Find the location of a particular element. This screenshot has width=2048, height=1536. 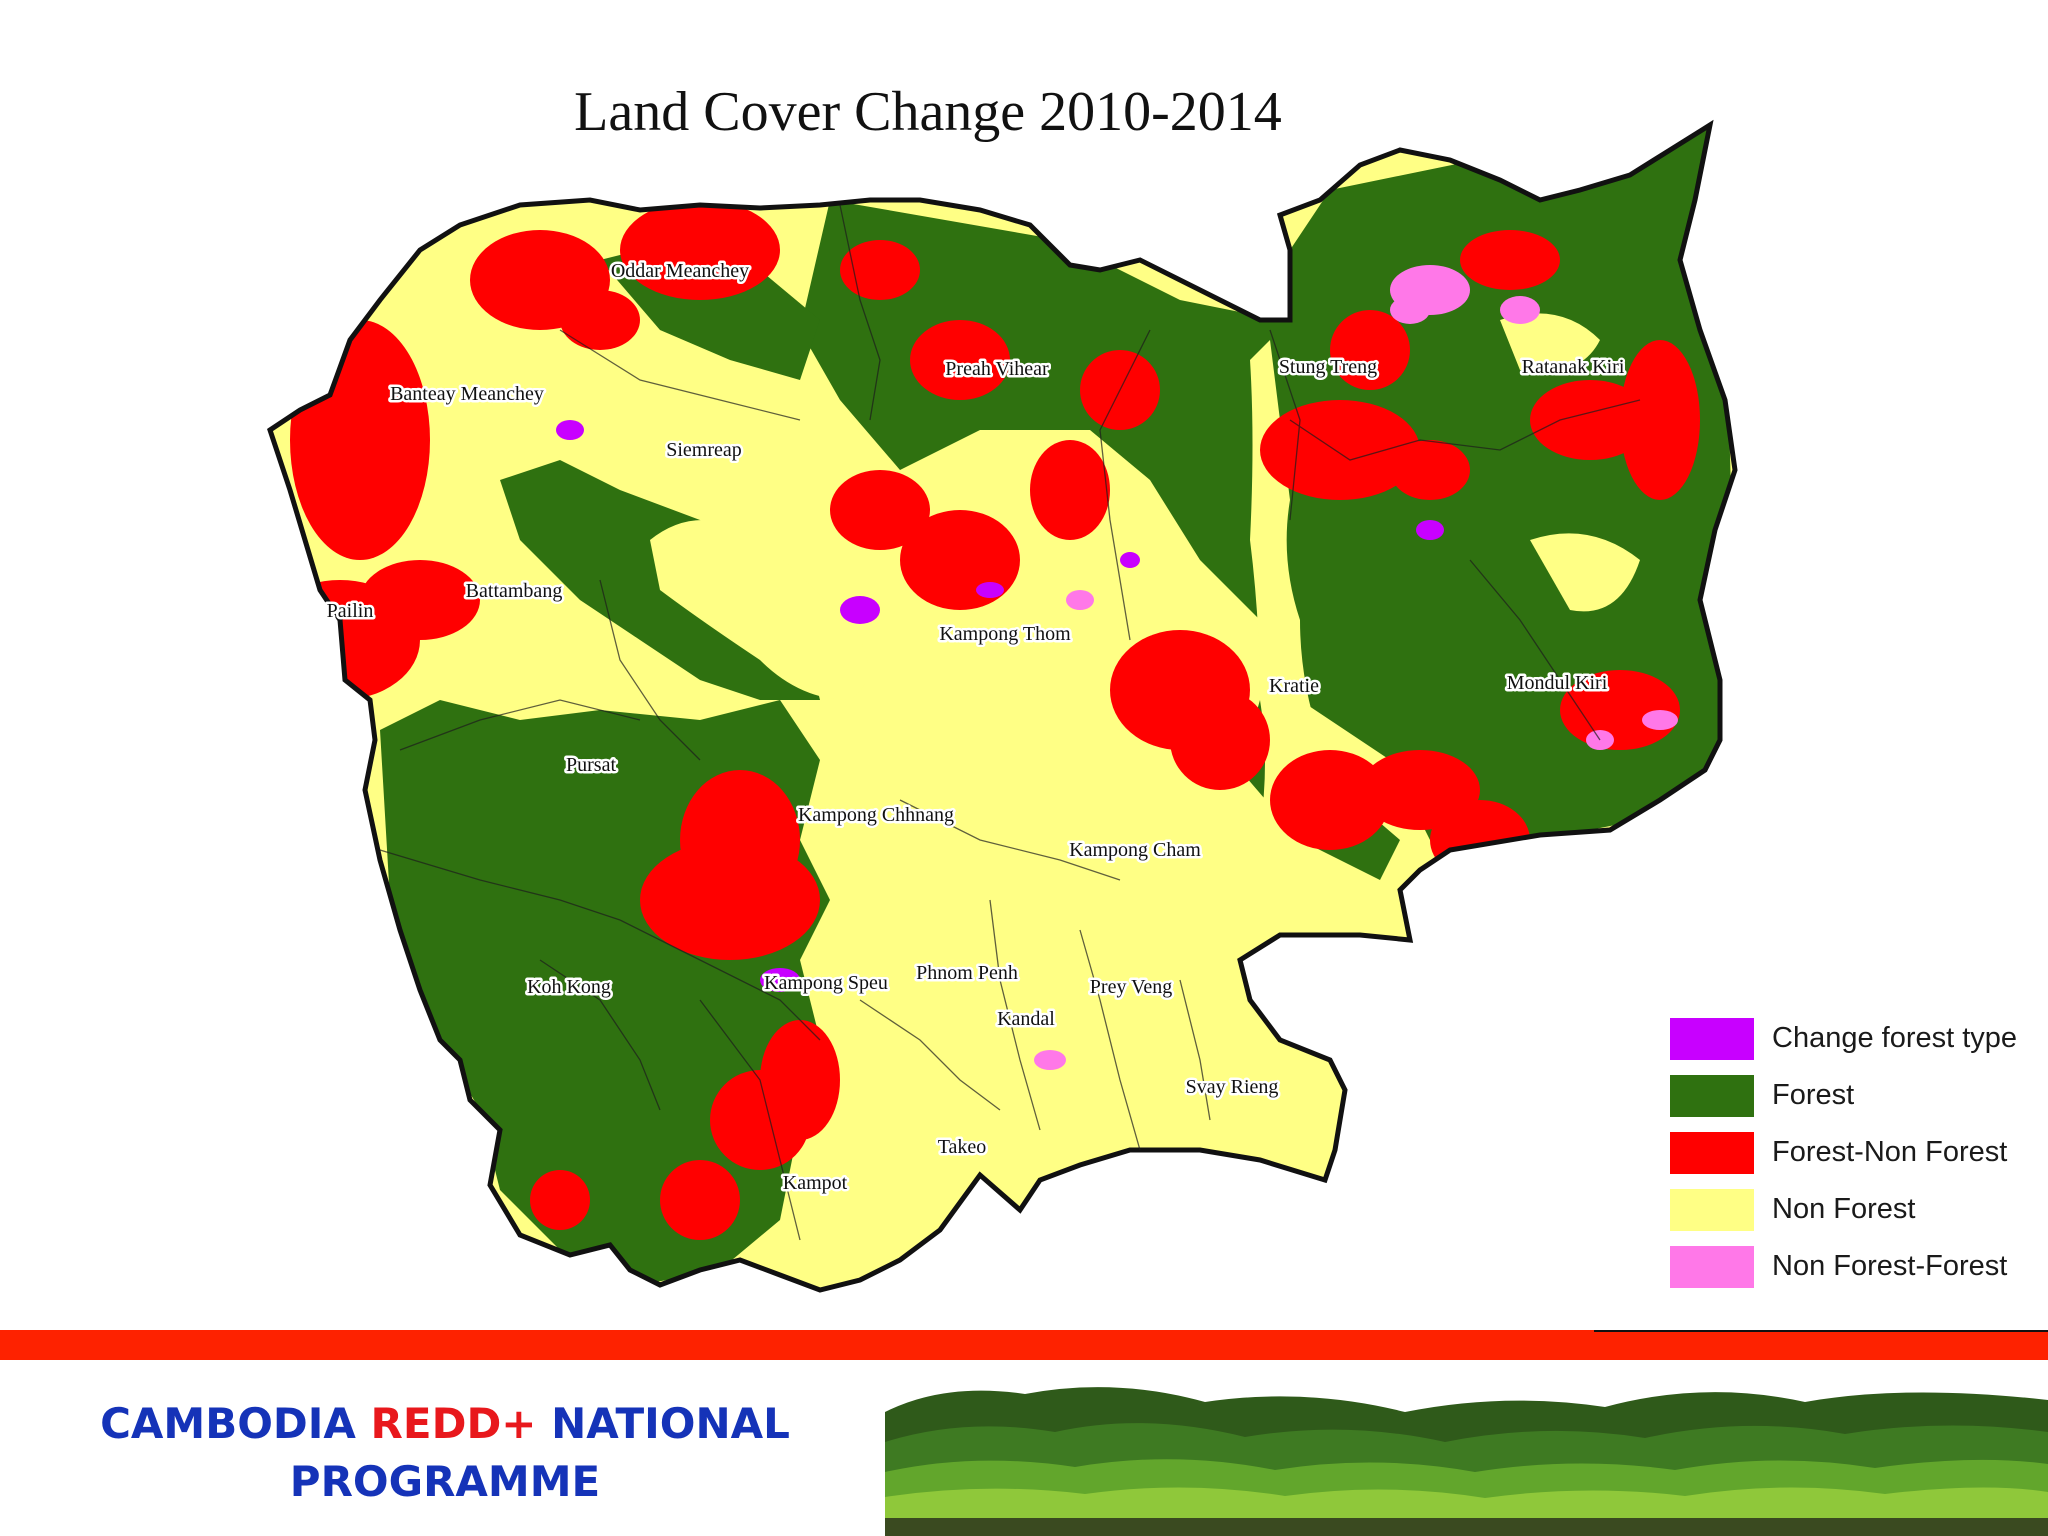

legend-label: Forest is located at coordinates (1813, 1095).